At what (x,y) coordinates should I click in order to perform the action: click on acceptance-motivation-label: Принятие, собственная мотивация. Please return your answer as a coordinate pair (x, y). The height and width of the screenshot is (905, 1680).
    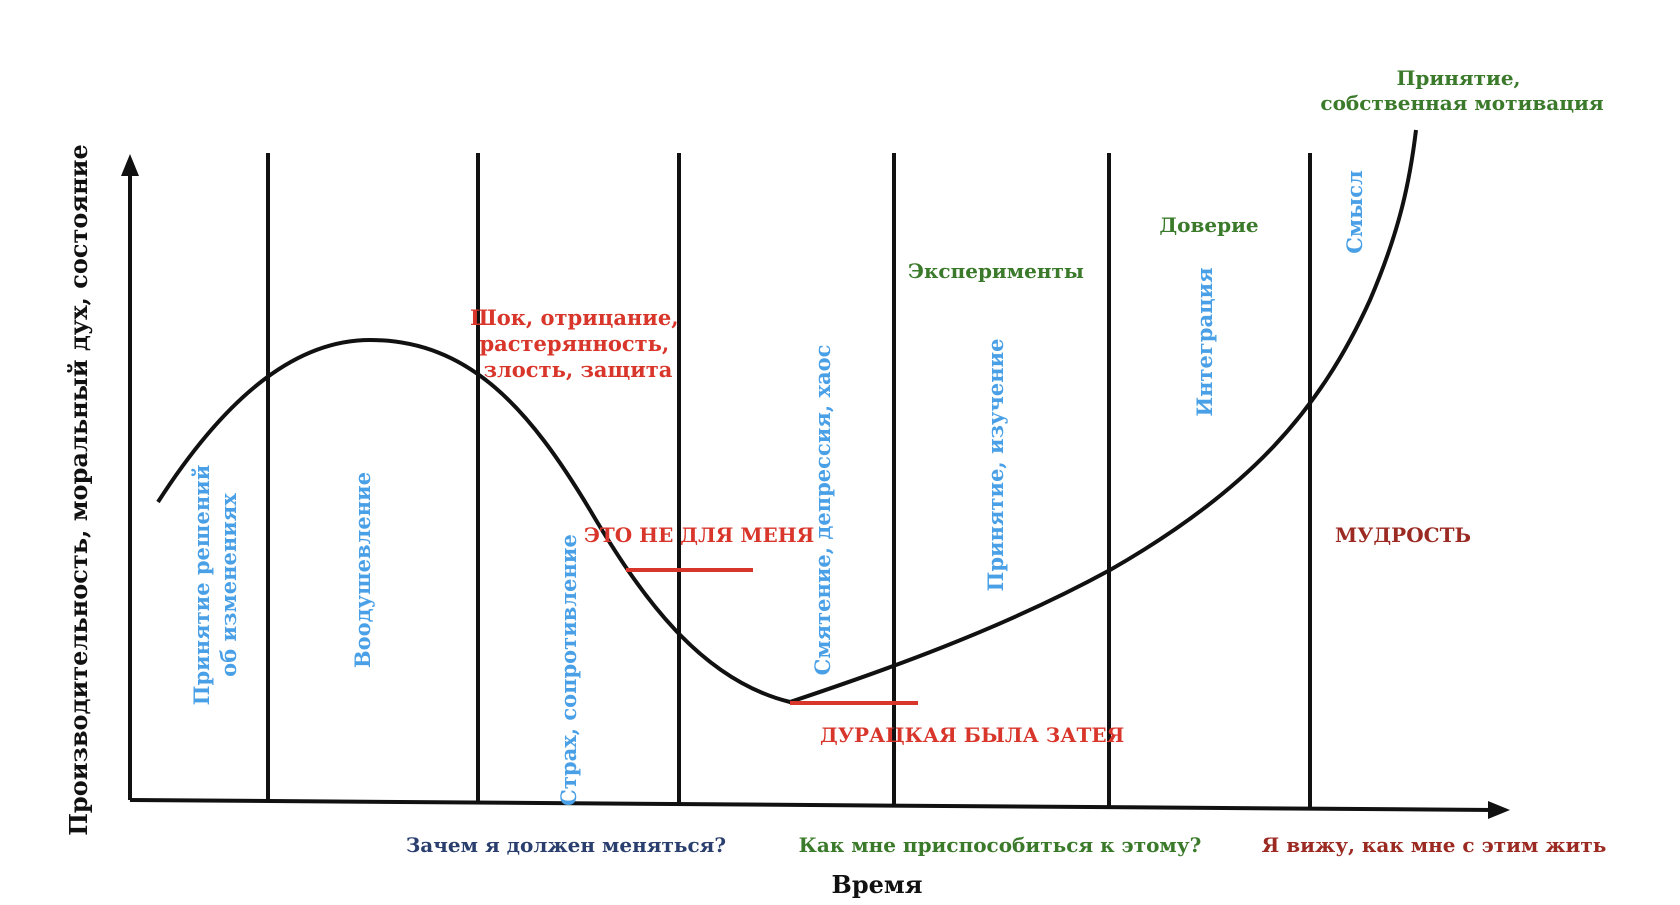
    Looking at the image, I should click on (1461, 90).